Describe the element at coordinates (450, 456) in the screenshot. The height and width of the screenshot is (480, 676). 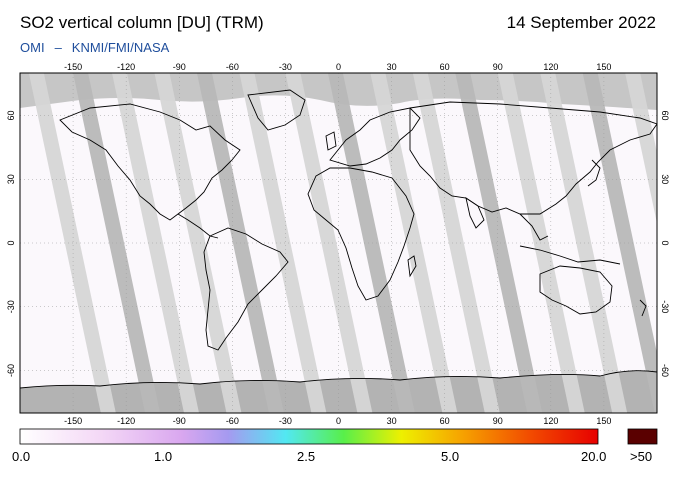
I see `colorbar-label-3: 5.0` at that location.